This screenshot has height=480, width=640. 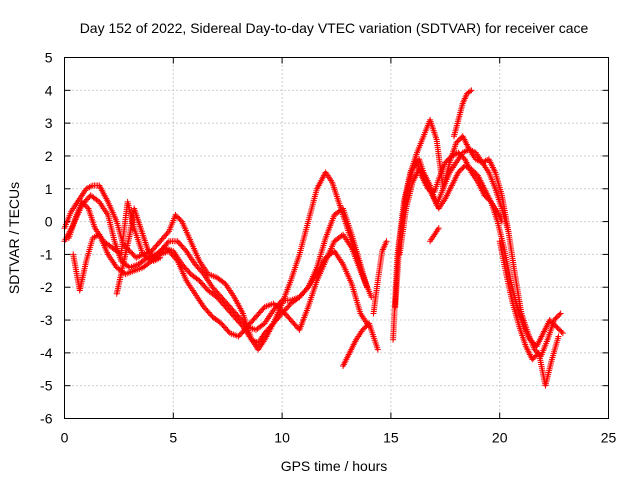 I want to click on x-tick-label: 20, so click(x=500, y=438).